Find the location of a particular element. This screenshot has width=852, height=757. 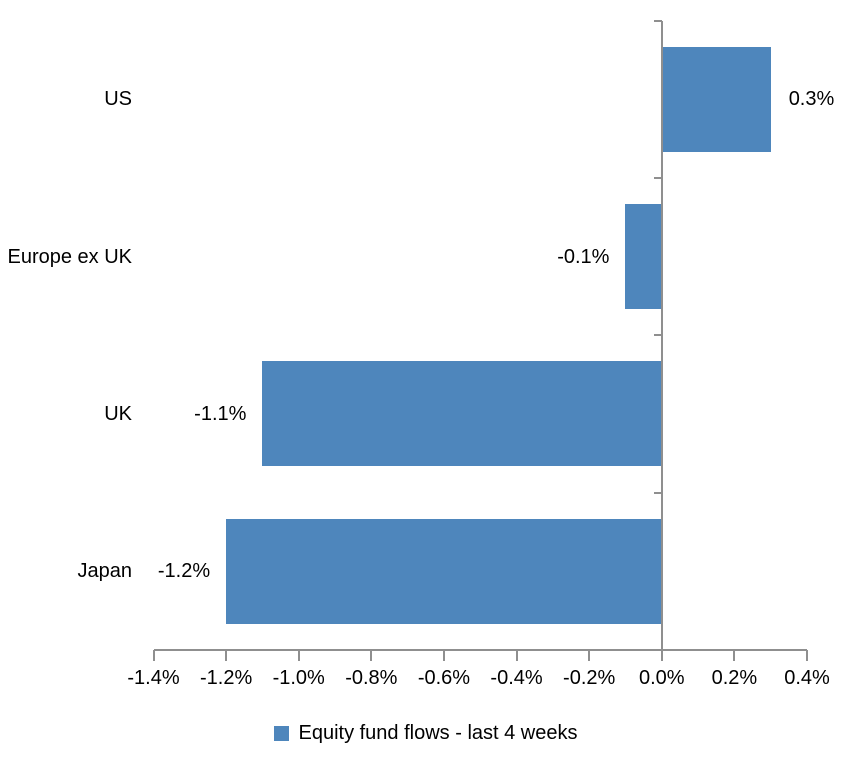

x-axis-line is located at coordinates (480, 650).